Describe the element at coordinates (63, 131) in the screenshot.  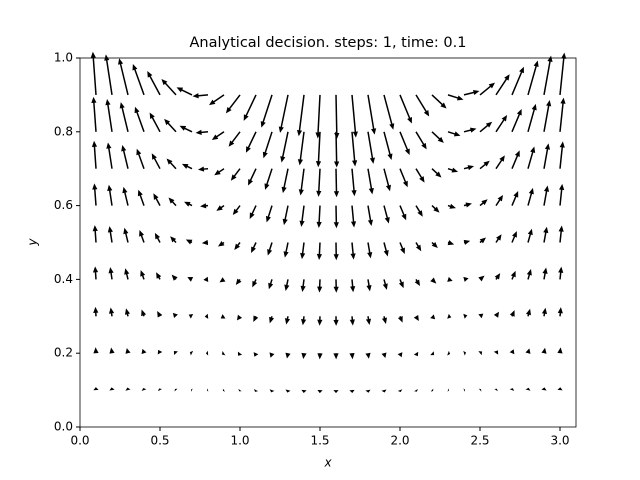
I see `y-tick-label: 0.8` at that location.